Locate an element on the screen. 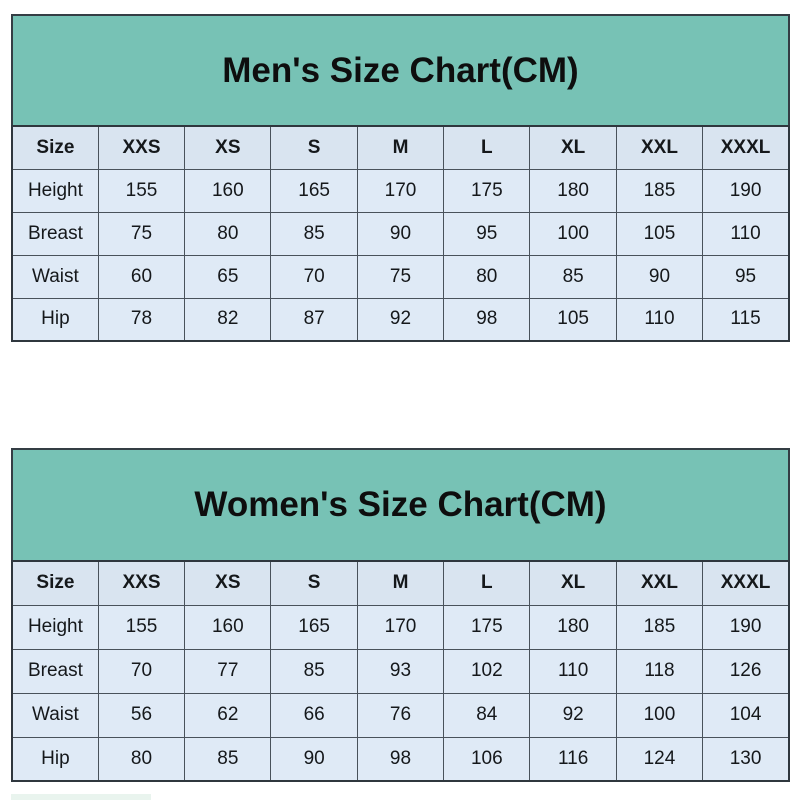 The image size is (800, 800). value-cell: 60 is located at coordinates (141, 276).